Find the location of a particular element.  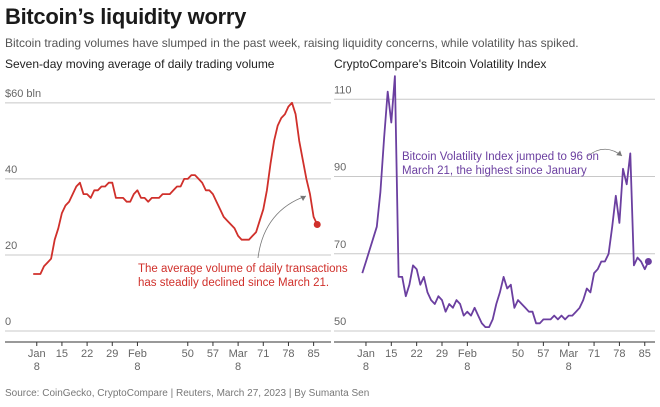

y-tick-label: 0 is located at coordinates (8, 322).